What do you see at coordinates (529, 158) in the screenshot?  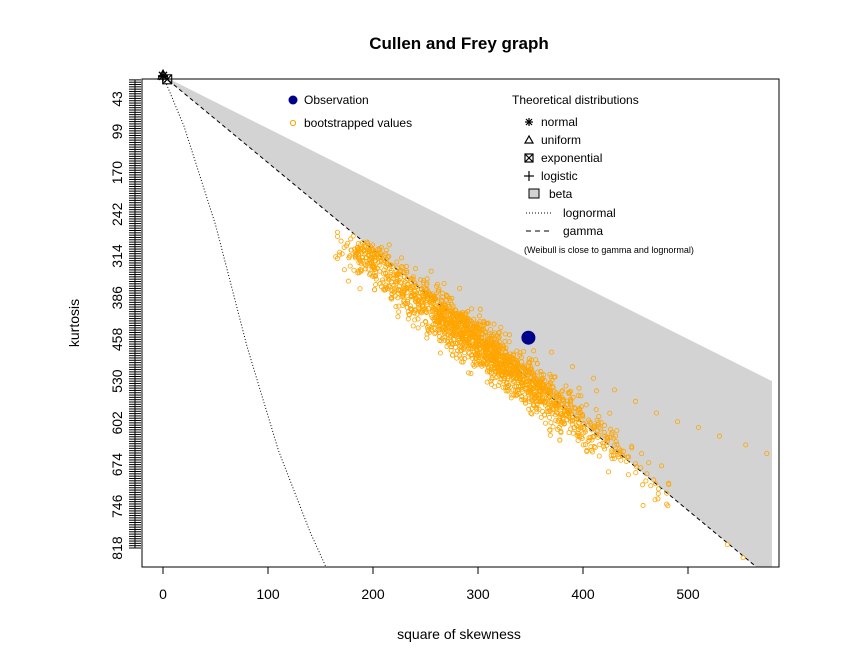 I see `boxed-x-icon` at bounding box center [529, 158].